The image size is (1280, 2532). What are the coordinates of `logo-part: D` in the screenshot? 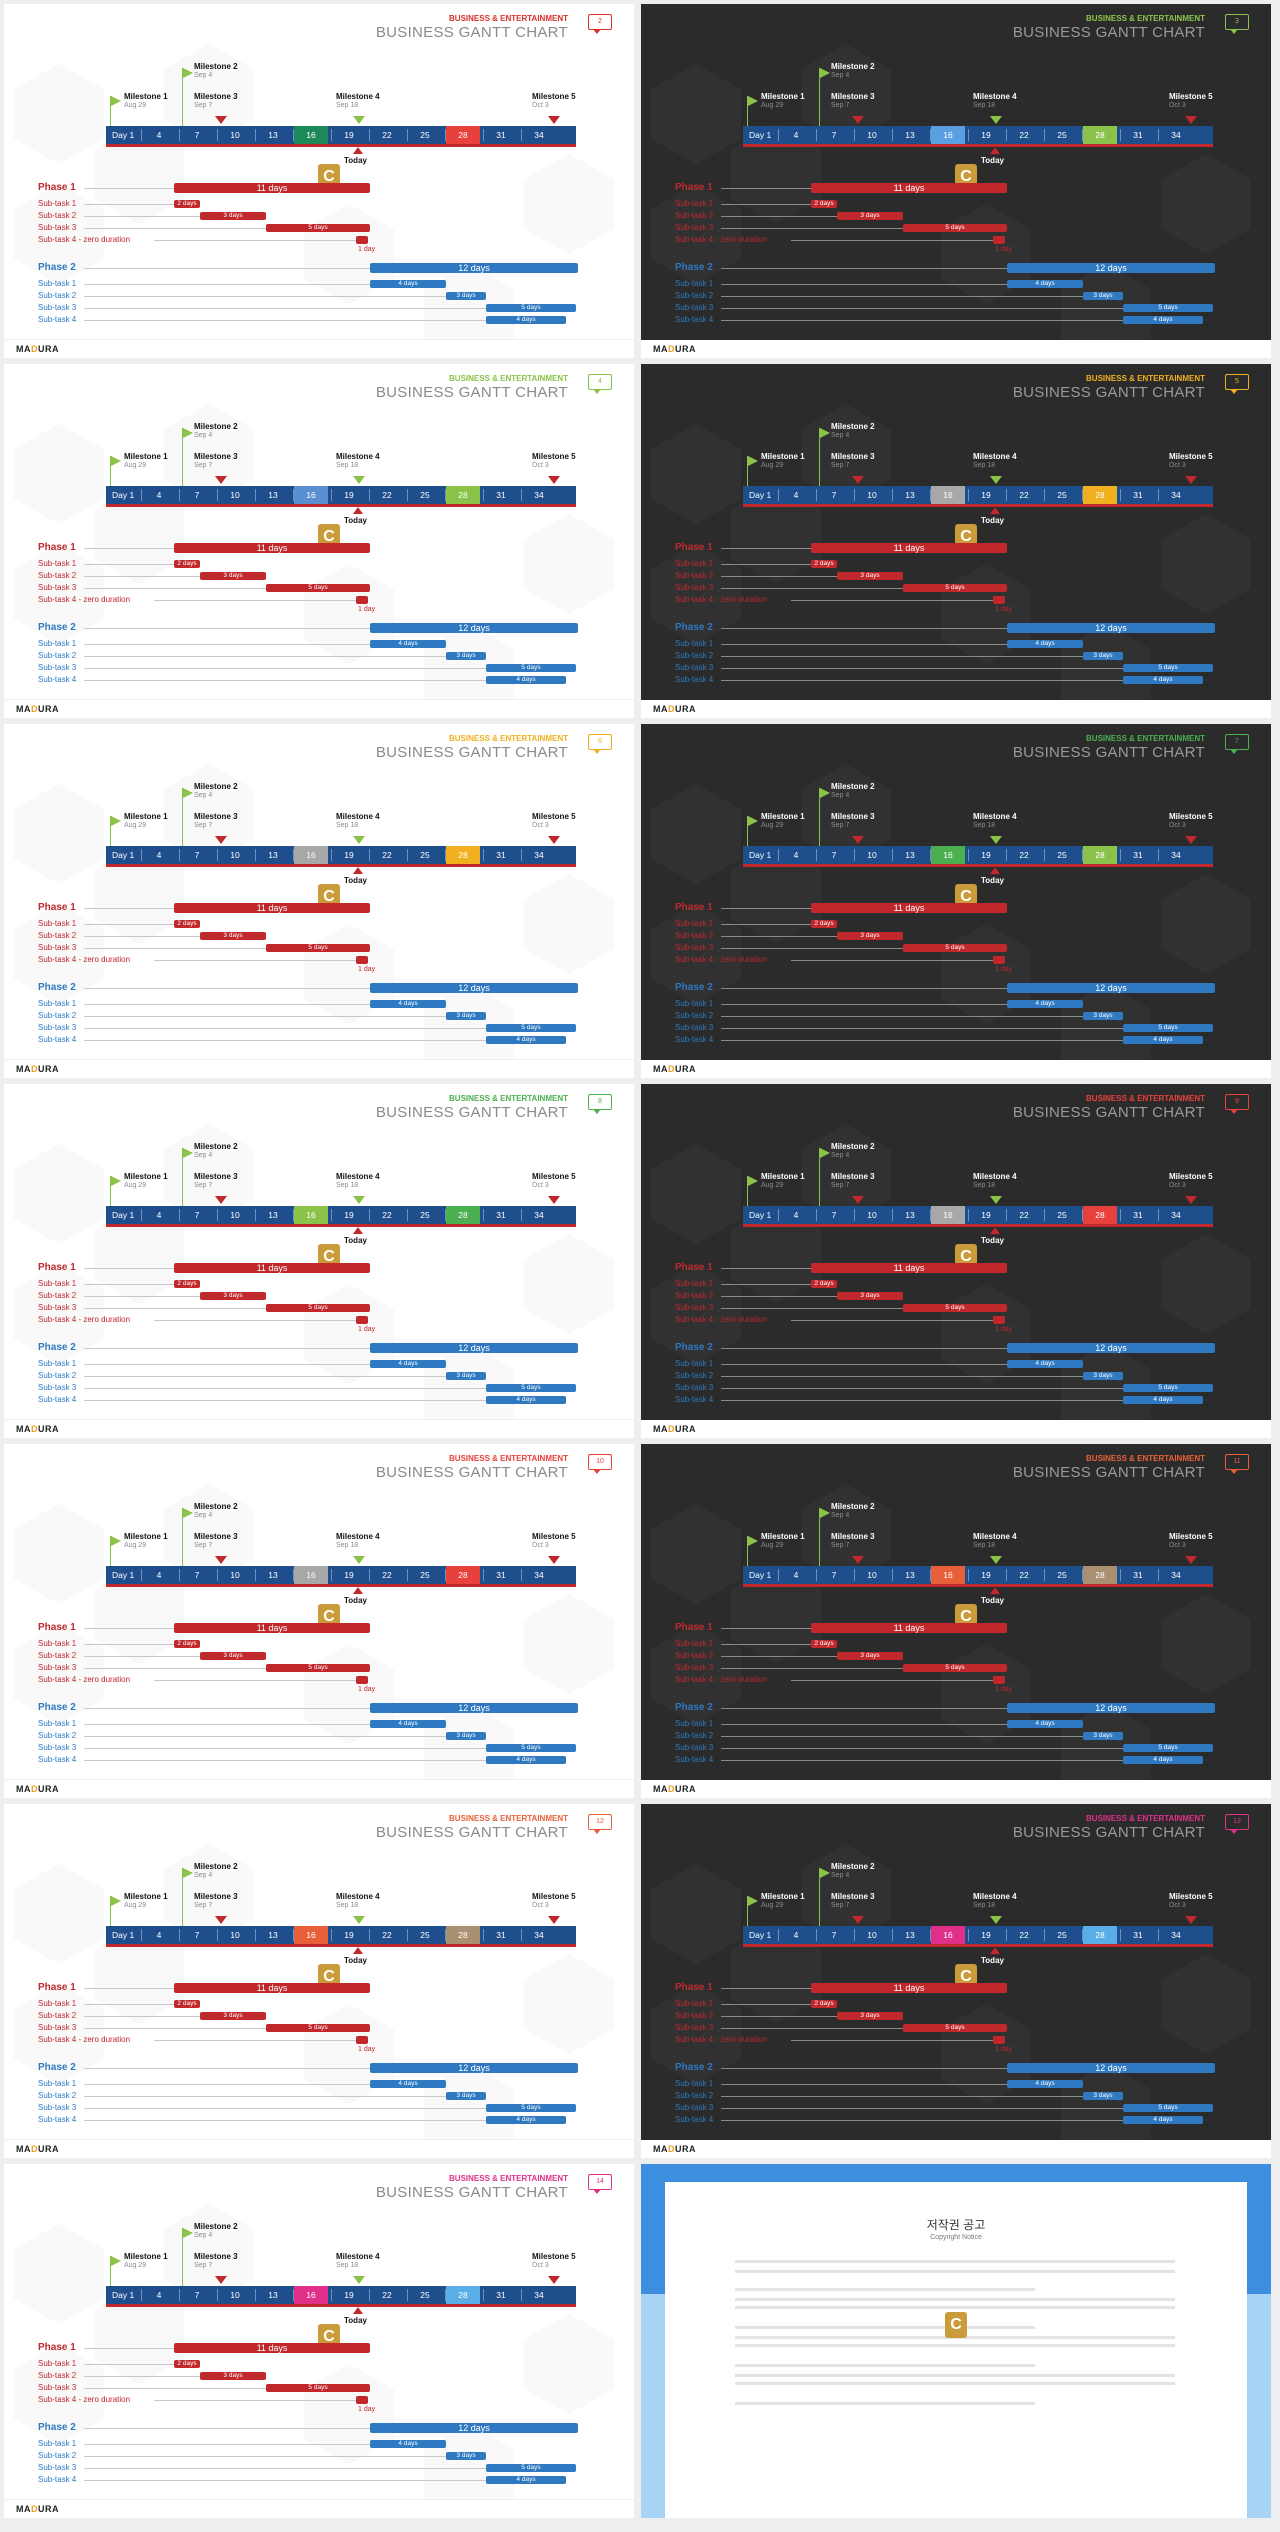 It's located at (671, 1429).